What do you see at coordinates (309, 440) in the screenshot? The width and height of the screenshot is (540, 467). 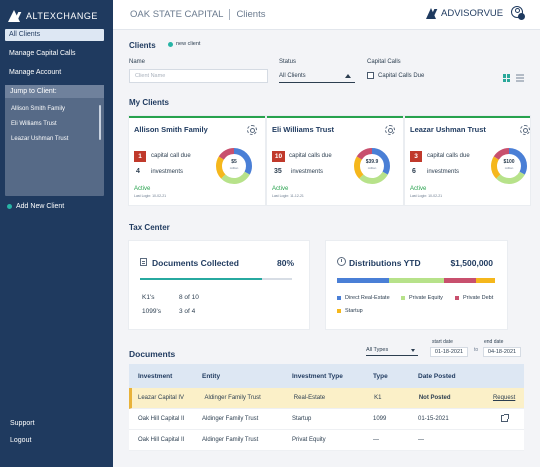 I see `cell-investment-type: Privat Equity` at bounding box center [309, 440].